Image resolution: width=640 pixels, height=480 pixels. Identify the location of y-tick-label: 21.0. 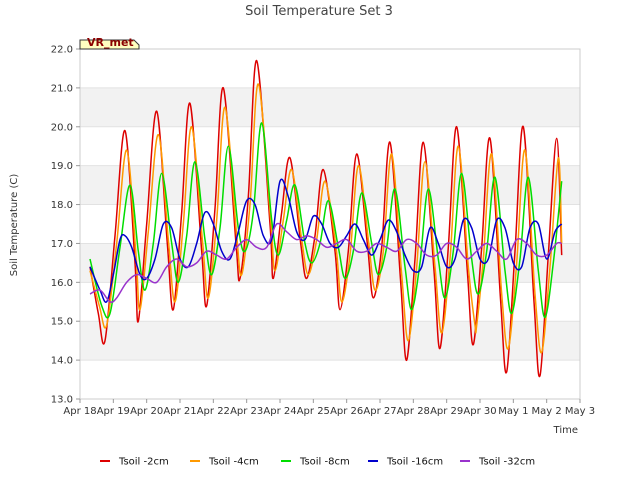
(62, 88).